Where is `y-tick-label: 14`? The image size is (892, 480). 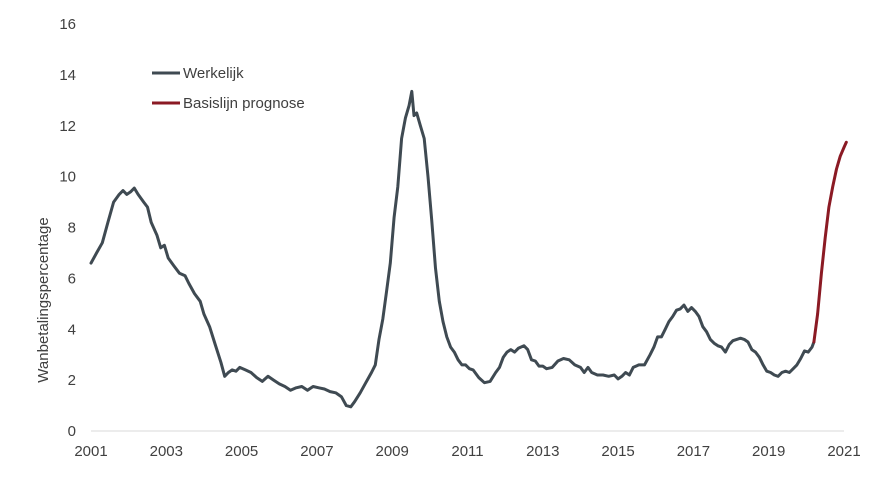 y-tick-label: 14 is located at coordinates (67, 75).